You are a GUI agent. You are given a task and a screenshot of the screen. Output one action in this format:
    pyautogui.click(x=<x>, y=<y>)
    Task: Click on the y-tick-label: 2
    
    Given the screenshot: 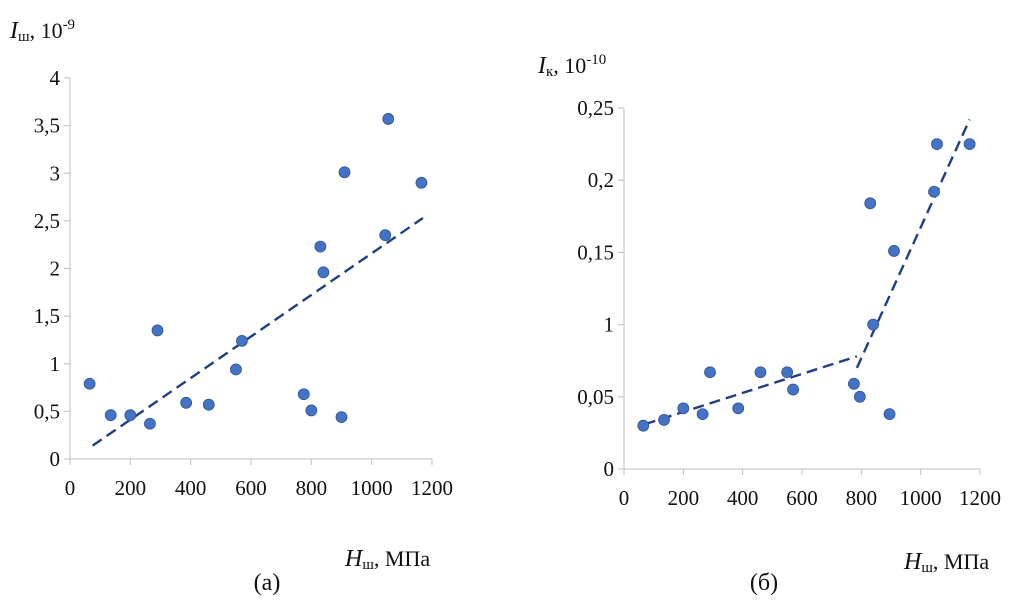 What is the action you would take?
    pyautogui.click(x=55, y=269)
    